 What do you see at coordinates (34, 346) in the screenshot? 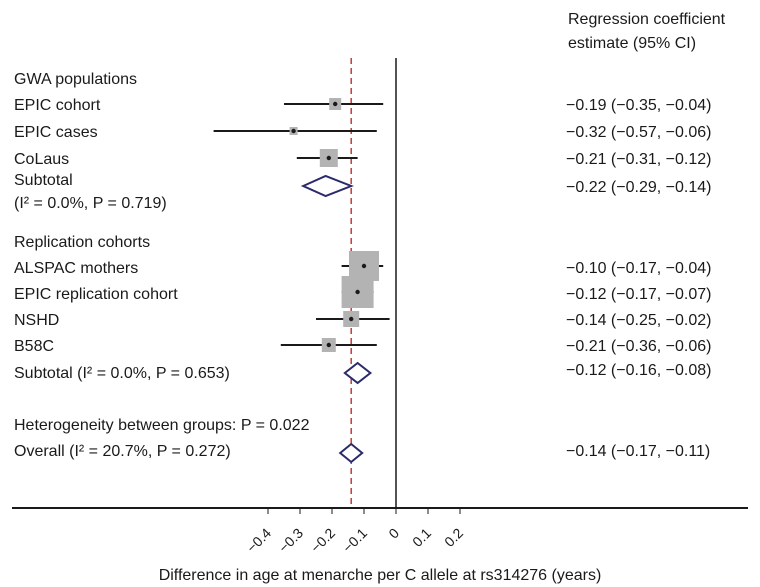
I see `study-label: B58C` at bounding box center [34, 346].